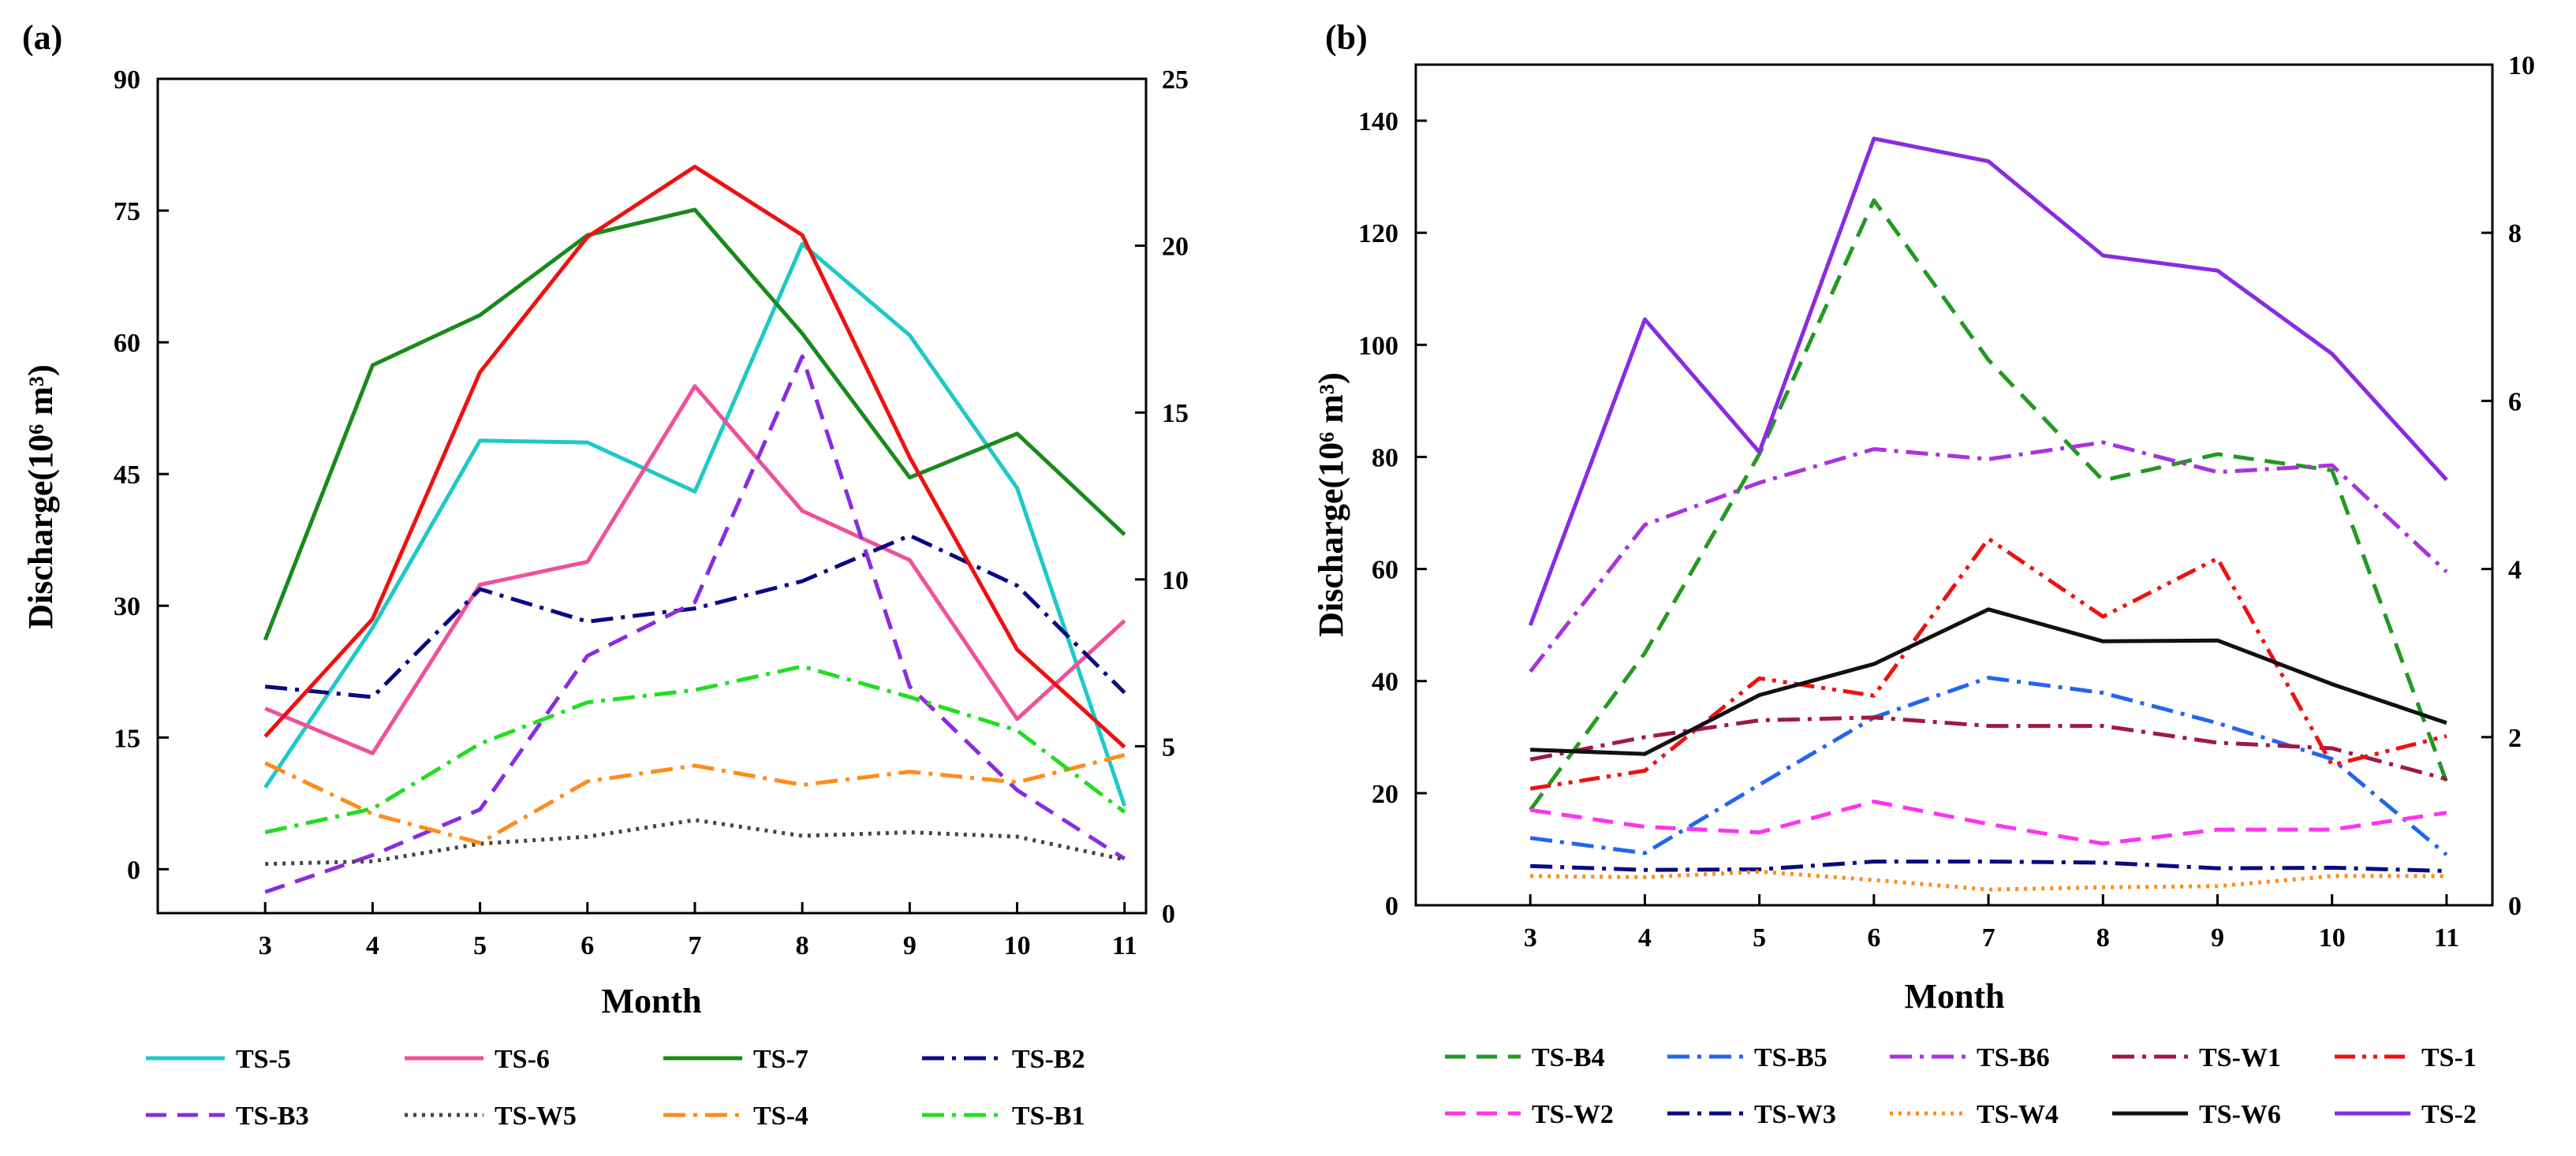  I want to click on legend-label: TS-5, so click(263, 1059).